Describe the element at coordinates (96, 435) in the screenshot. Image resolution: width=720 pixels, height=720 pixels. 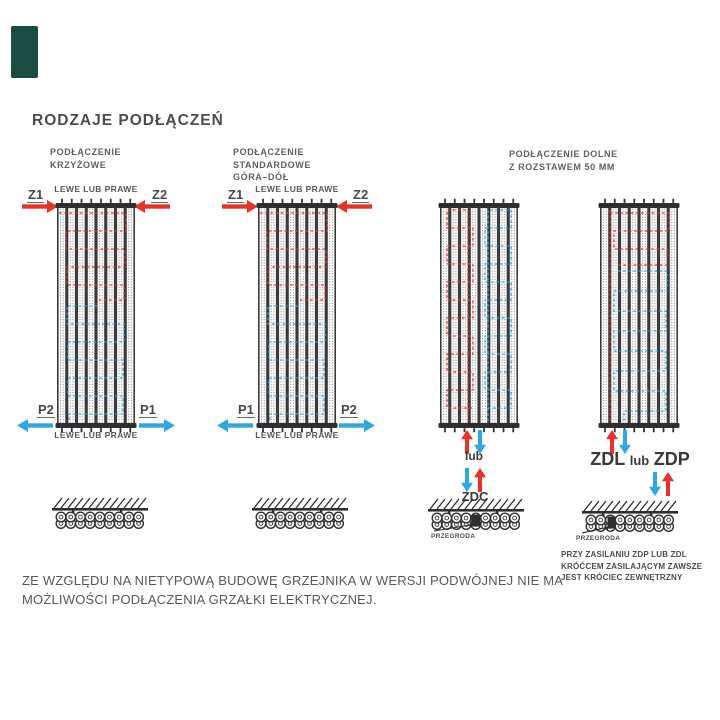
I see `cross-bottom-label: LEWE LUB PRAWE` at that location.